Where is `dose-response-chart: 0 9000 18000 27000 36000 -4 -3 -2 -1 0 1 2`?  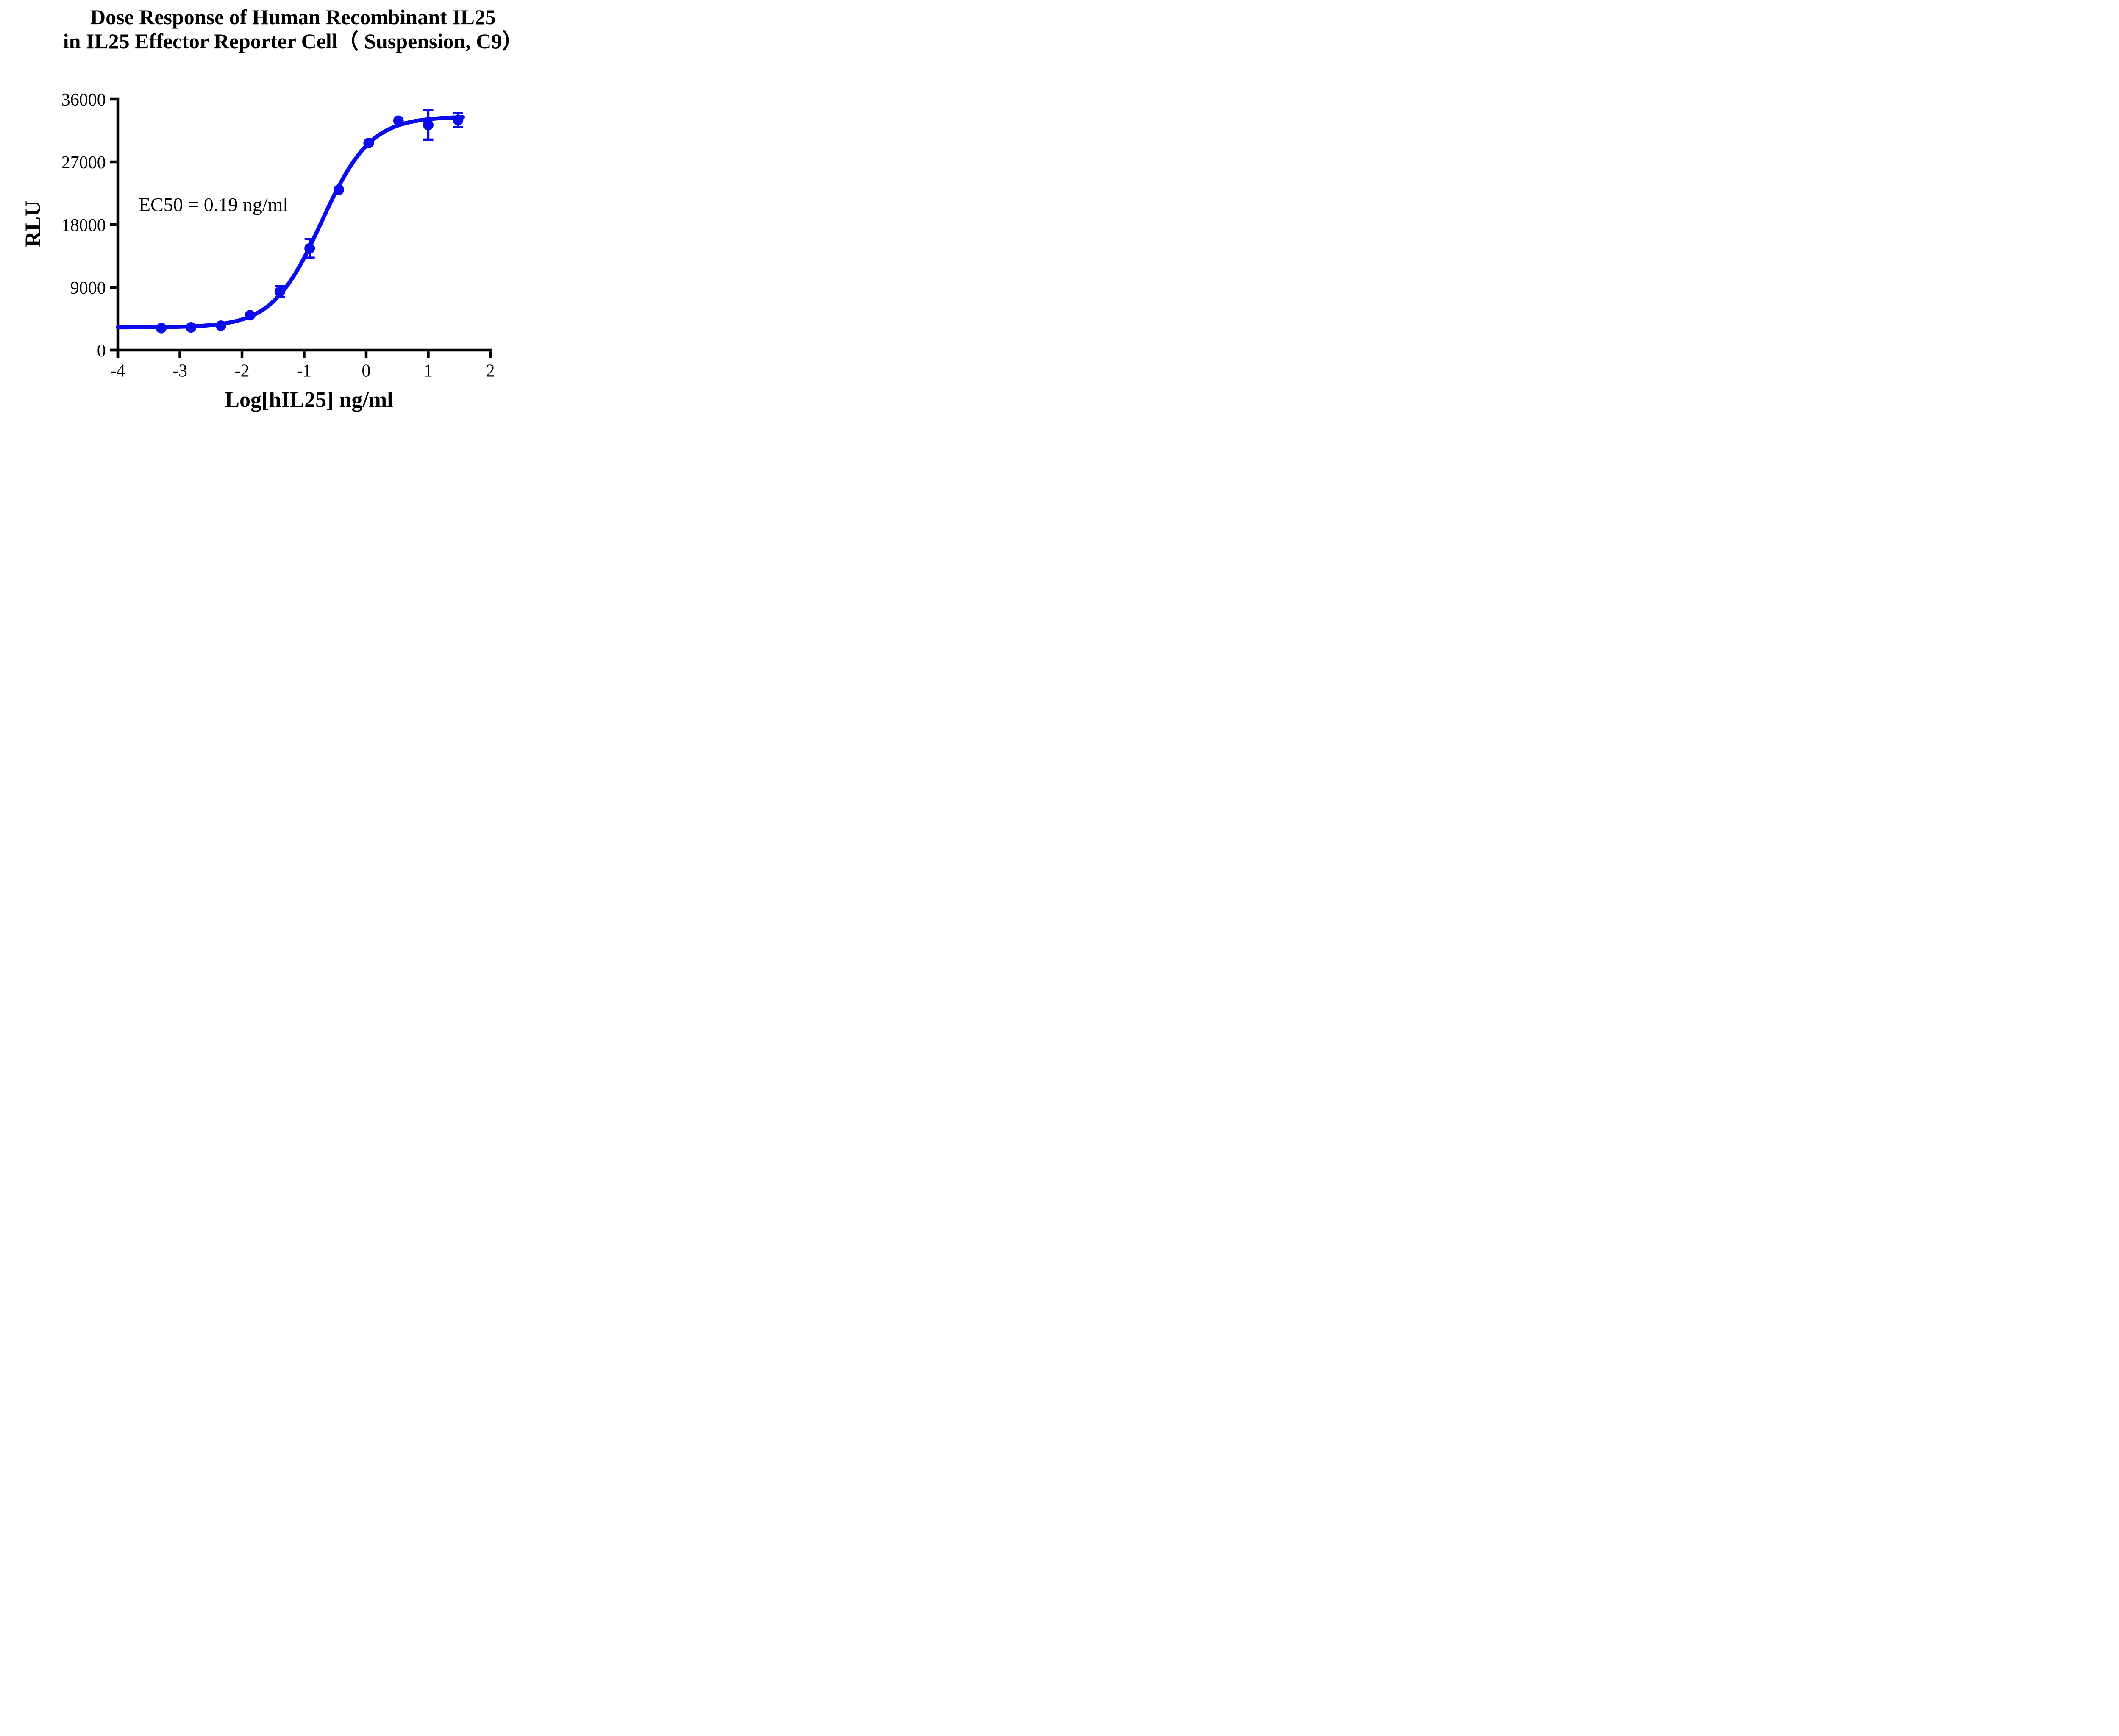 dose-response-chart: 0 9000 18000 27000 36000 -4 -3 -2 -1 0 1 2 is located at coordinates (278, 235).